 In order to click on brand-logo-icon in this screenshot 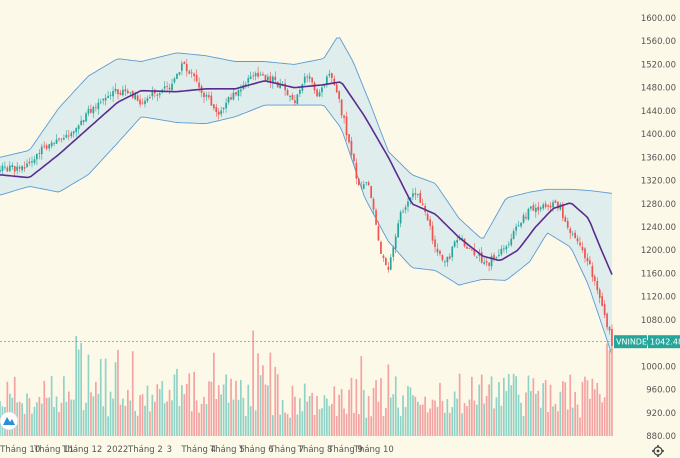, I will do `click(9, 421)`.